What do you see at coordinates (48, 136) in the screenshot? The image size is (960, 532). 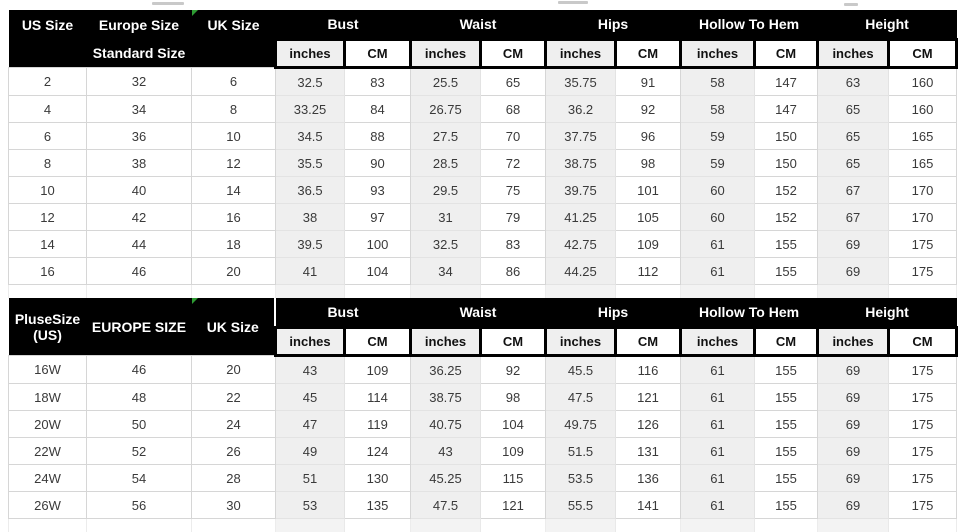 I see `cell: 6` at bounding box center [48, 136].